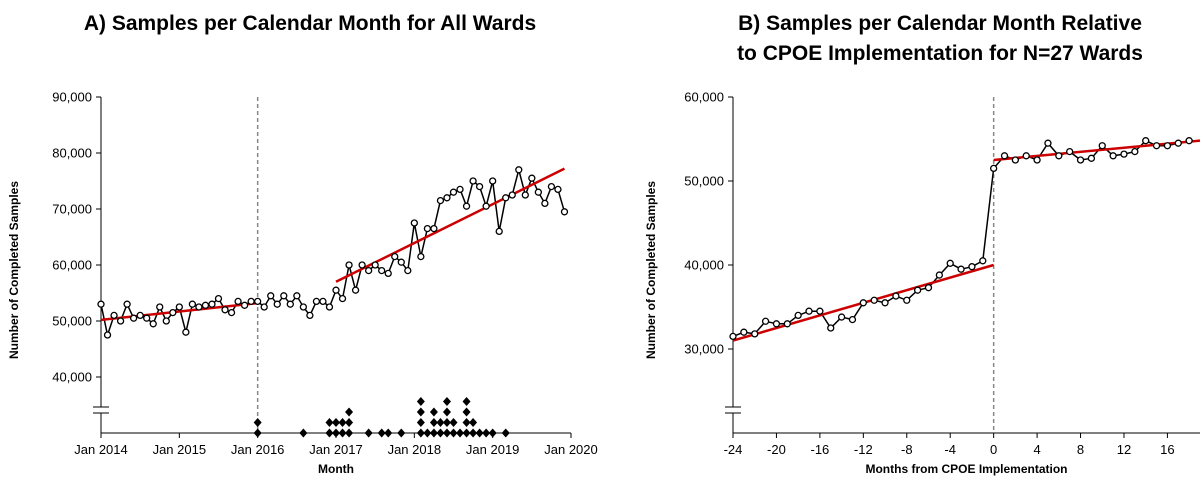 The height and width of the screenshot is (482, 1203). Describe the element at coordinates (993, 449) in the screenshot. I see `x-tick-label: 0` at that location.